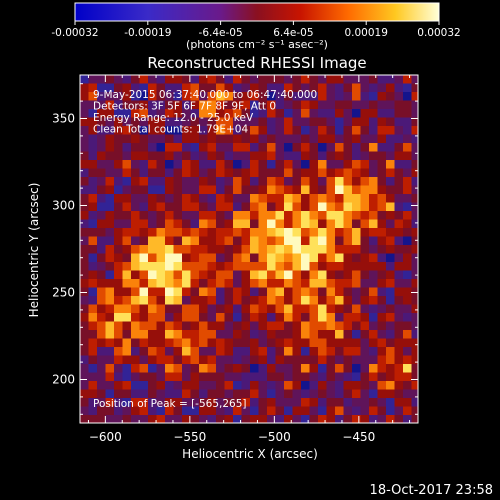  I want to click on annotation-line: 9-May-2015 06:37:40.000 to 06:47:40.000, so click(205, 95).